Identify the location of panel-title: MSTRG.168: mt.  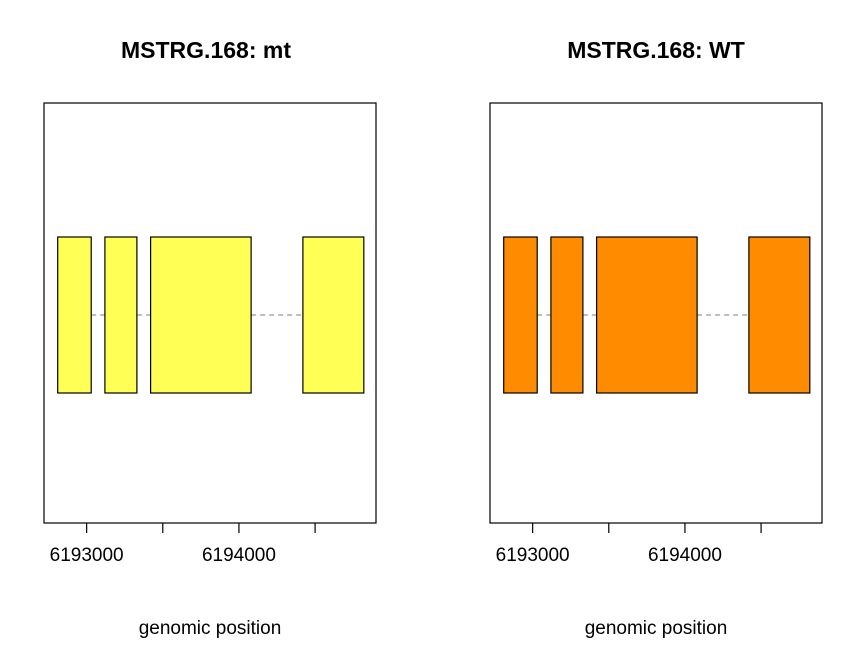
(206, 50).